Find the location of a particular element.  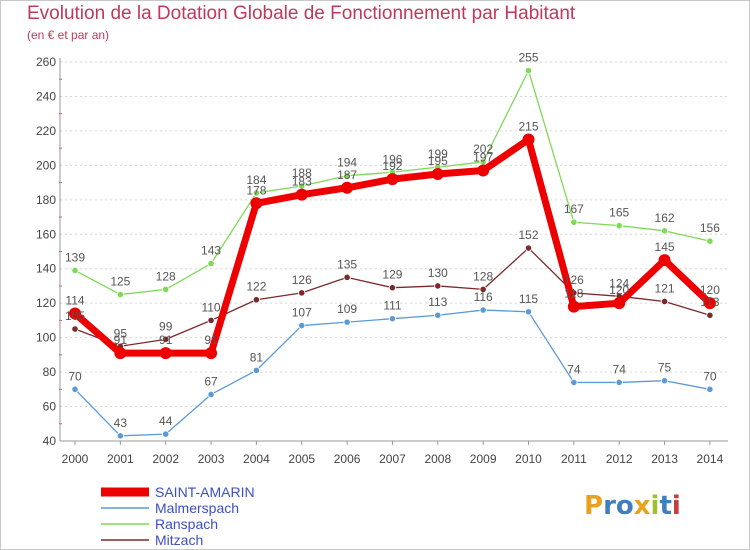

data-label-malmerspach: 43 is located at coordinates (121, 423).